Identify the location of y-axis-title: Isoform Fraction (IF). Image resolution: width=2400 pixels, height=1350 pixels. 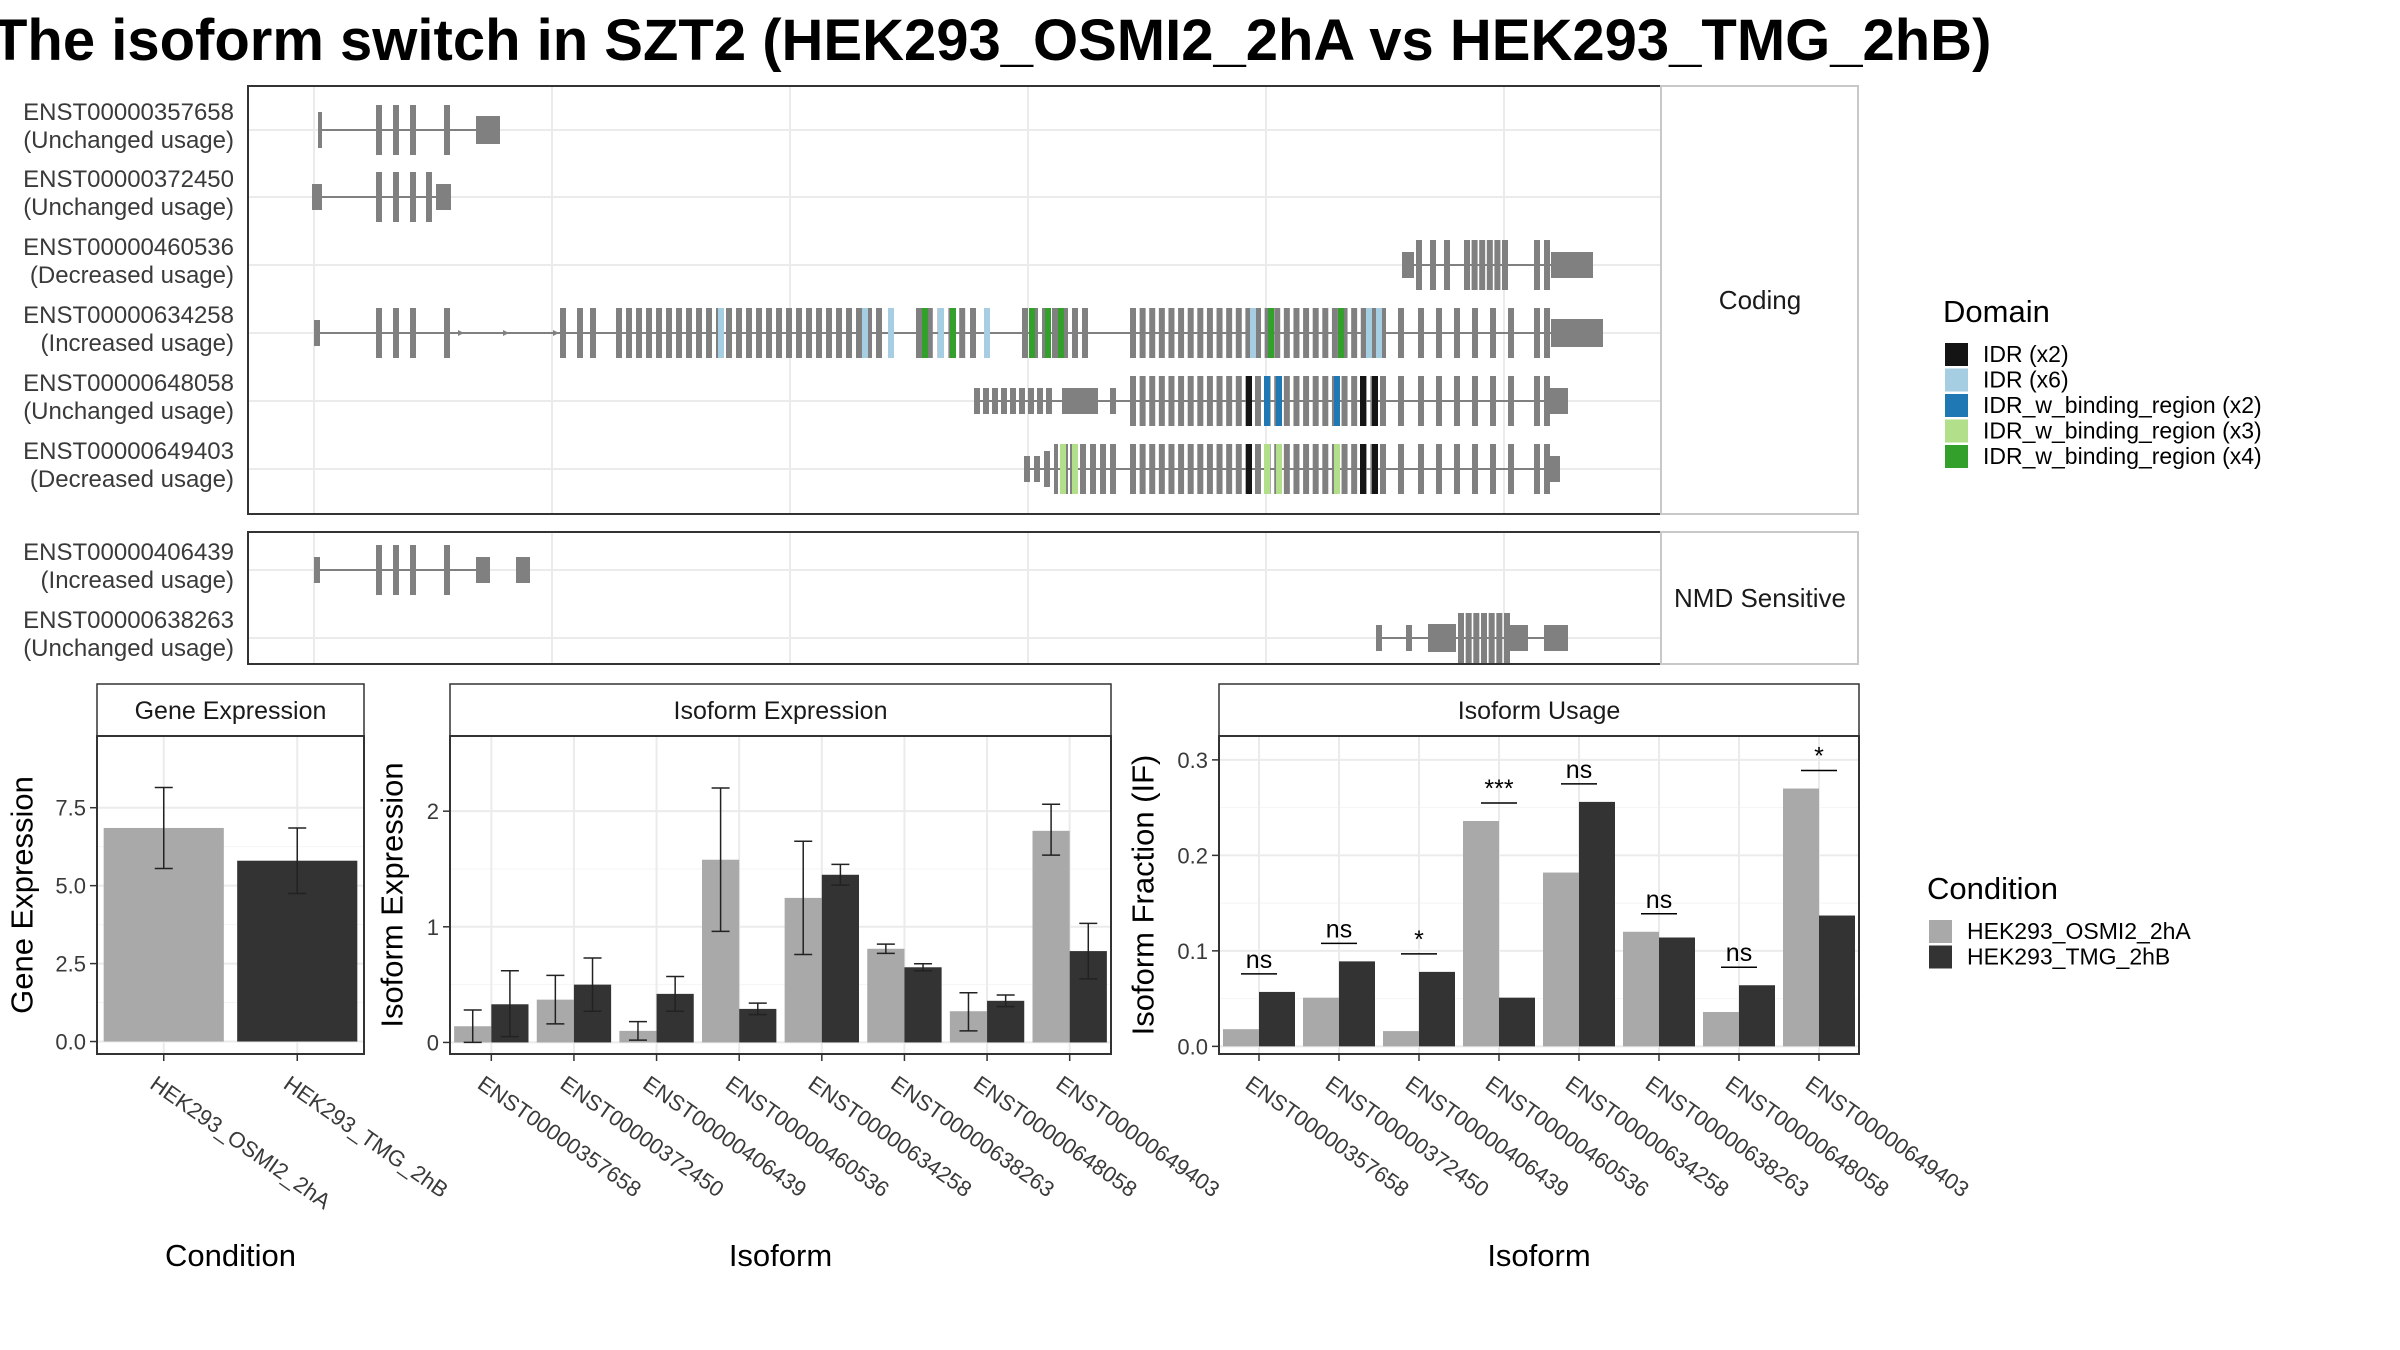
(1143, 895).